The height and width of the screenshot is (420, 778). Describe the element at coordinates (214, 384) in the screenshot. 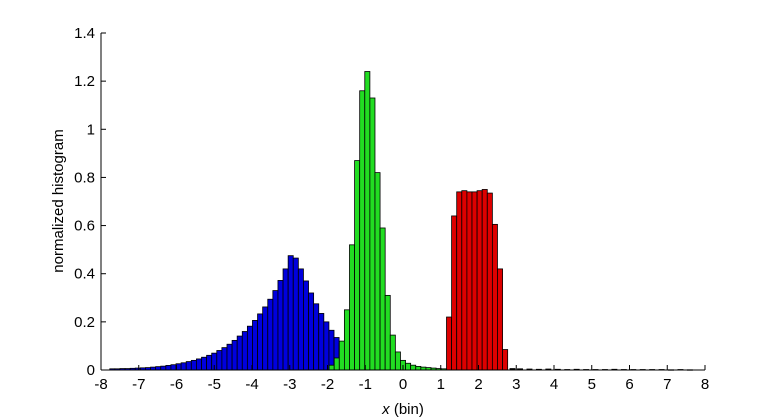

I see `x-tick-label: -5` at that location.